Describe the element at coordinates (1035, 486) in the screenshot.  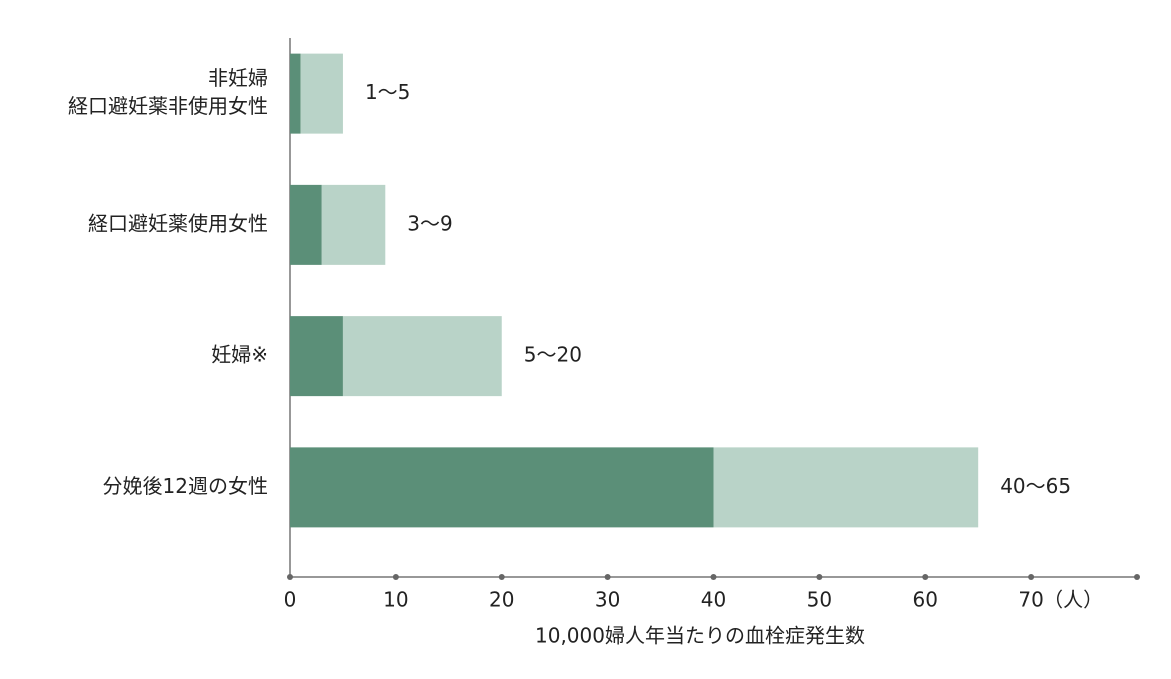
I see `value-label: 40〜65` at that location.